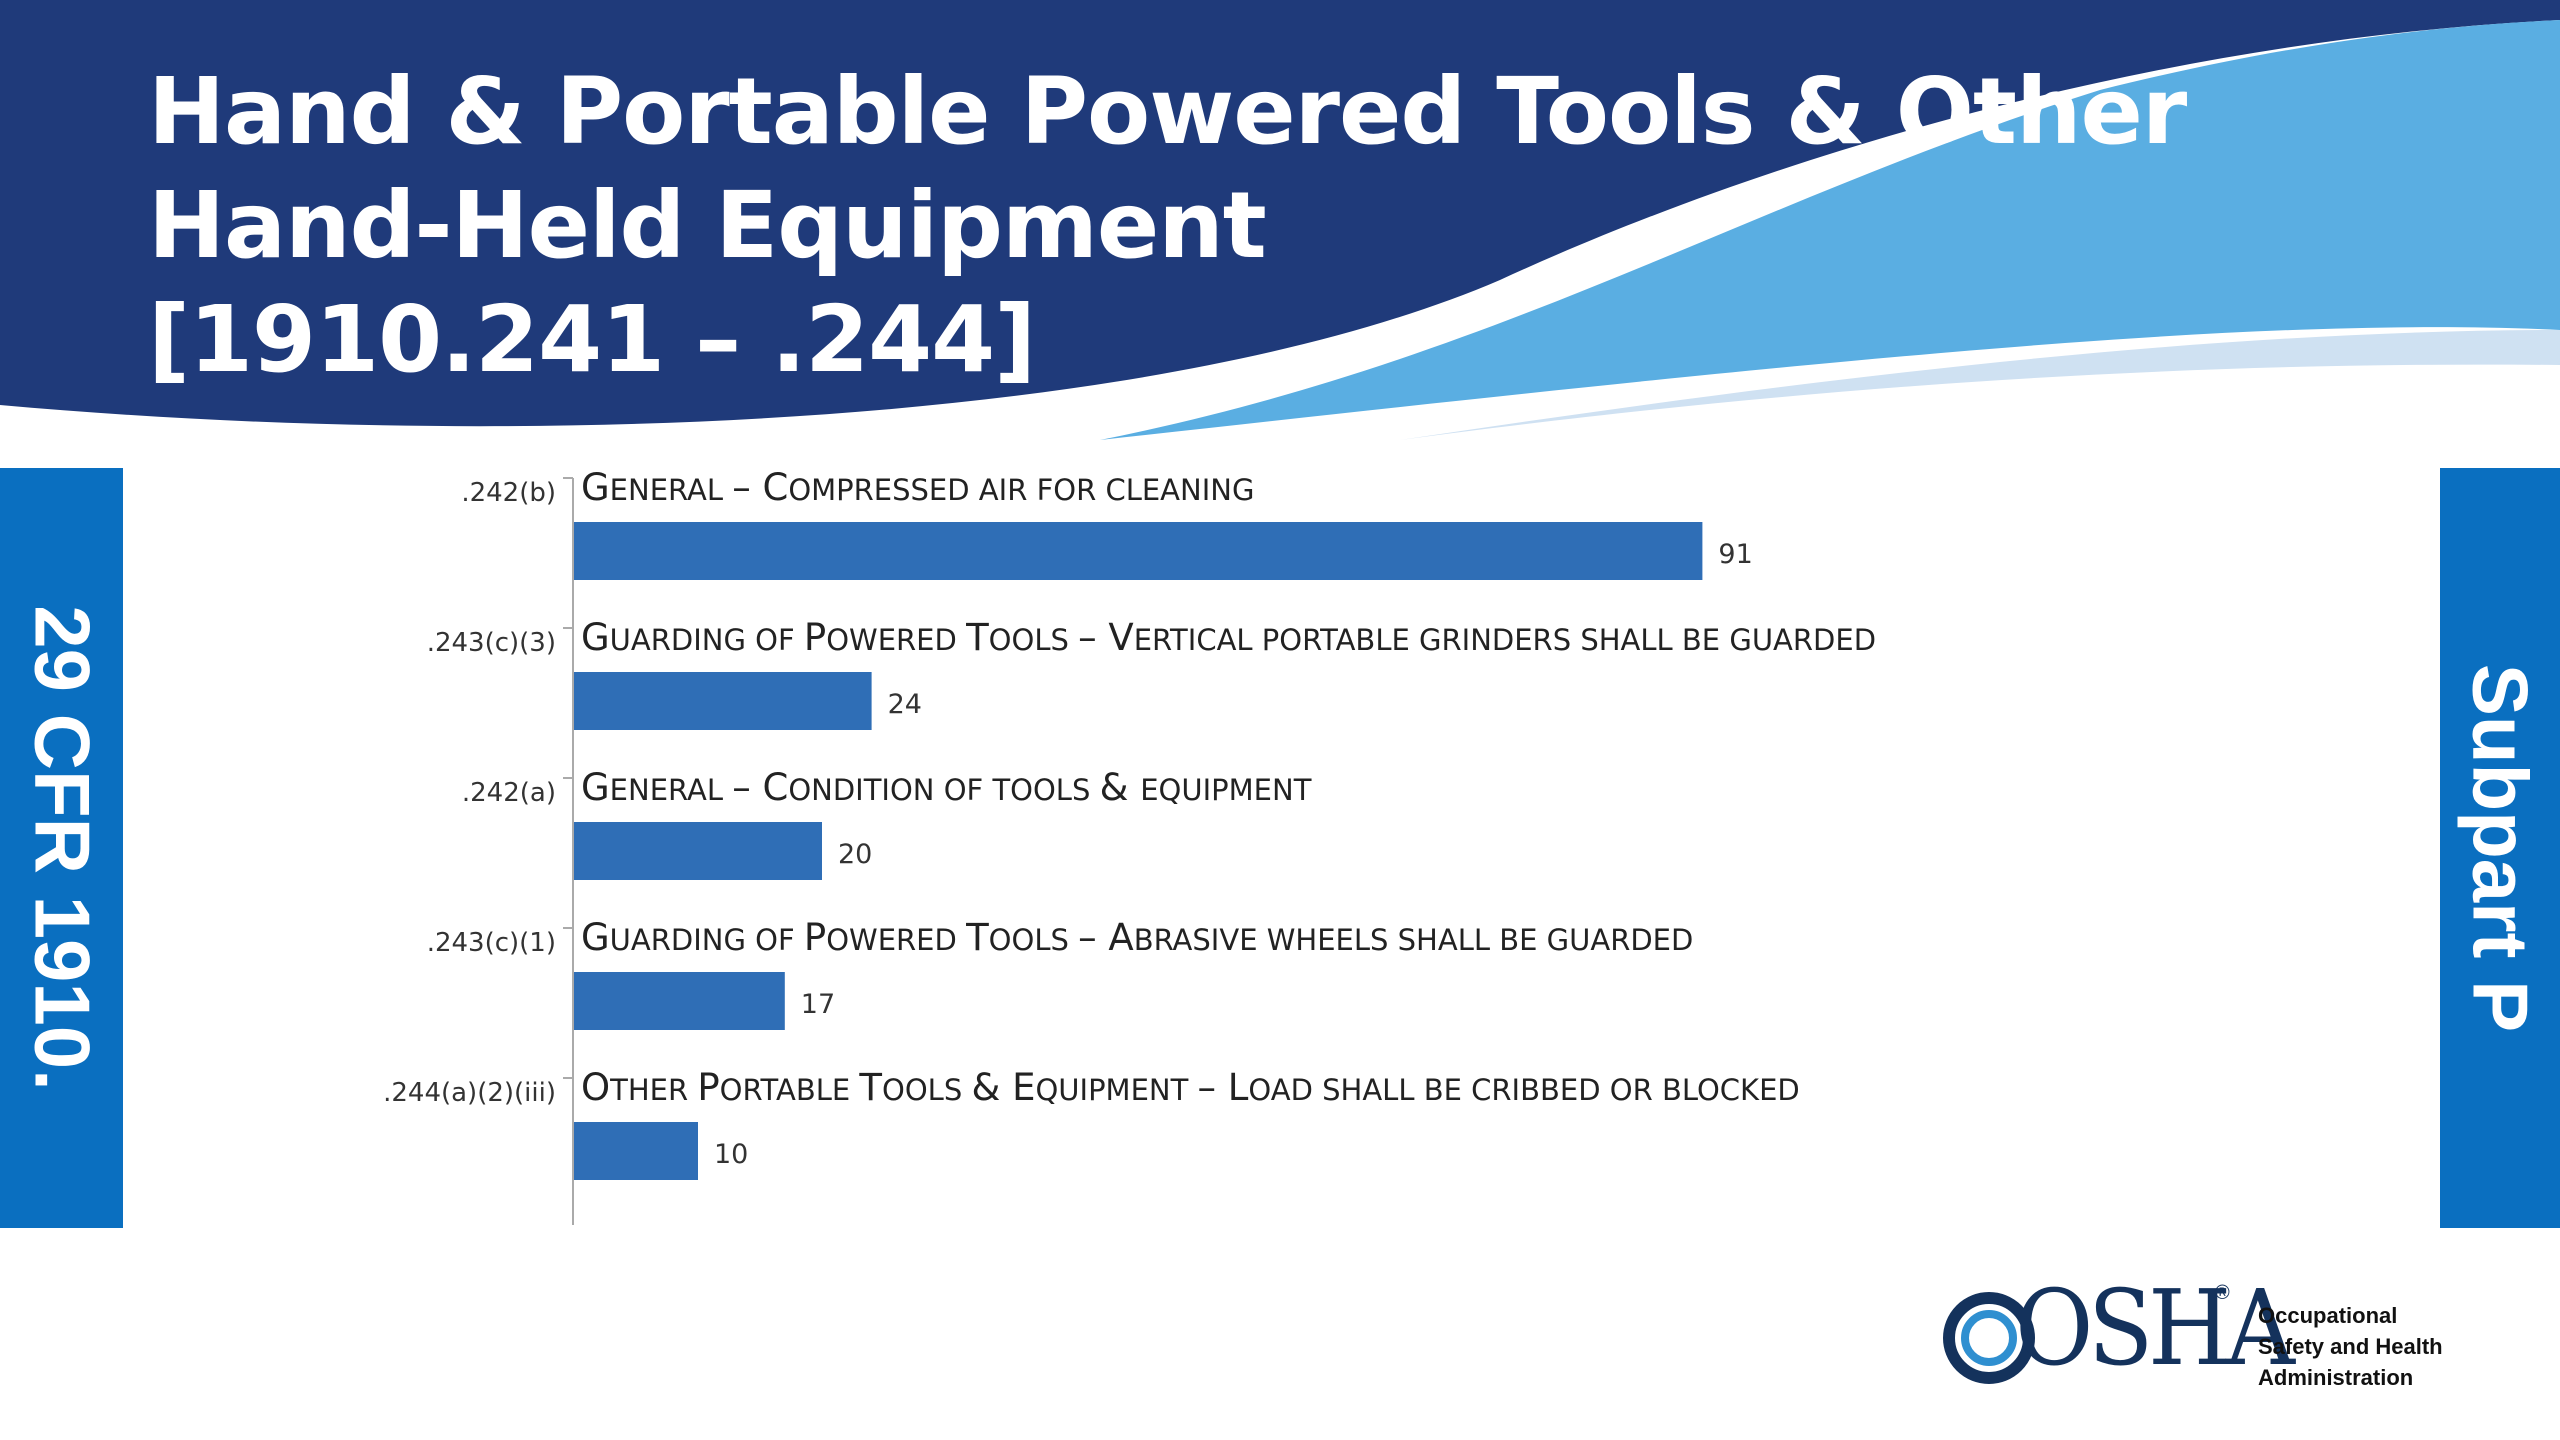 This screenshot has width=2560, height=1440. What do you see at coordinates (469, 1093) in the screenshot?
I see `category-label: .244(a)(2)(iii)` at bounding box center [469, 1093].